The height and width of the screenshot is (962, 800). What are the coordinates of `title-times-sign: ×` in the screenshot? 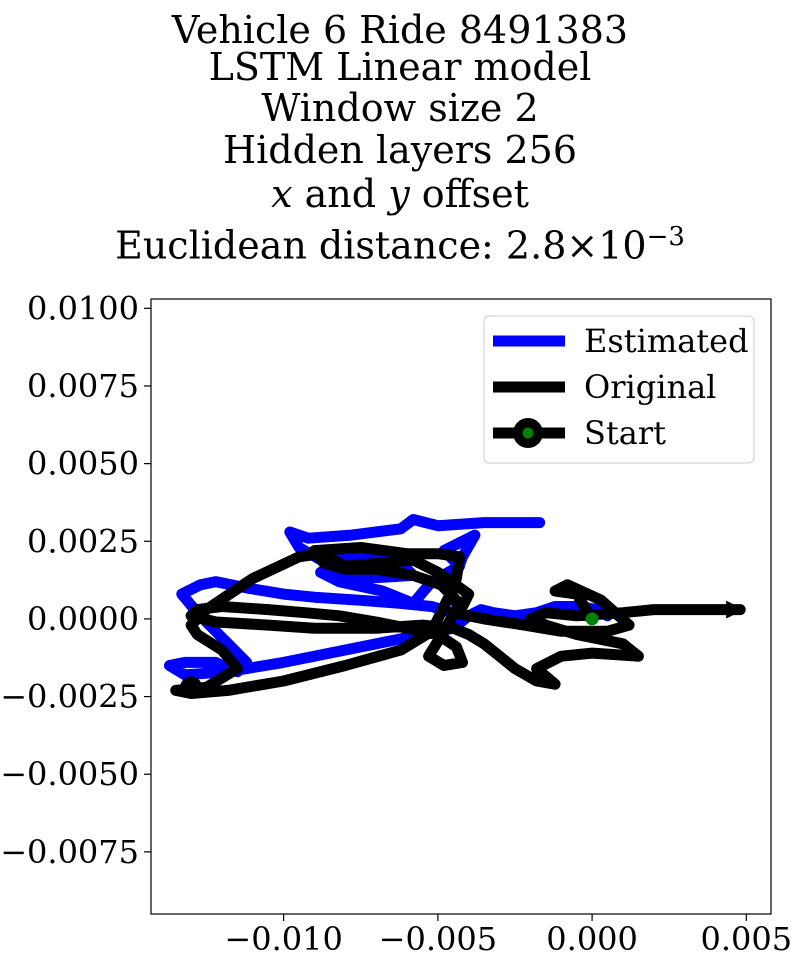 It's located at (582, 245).